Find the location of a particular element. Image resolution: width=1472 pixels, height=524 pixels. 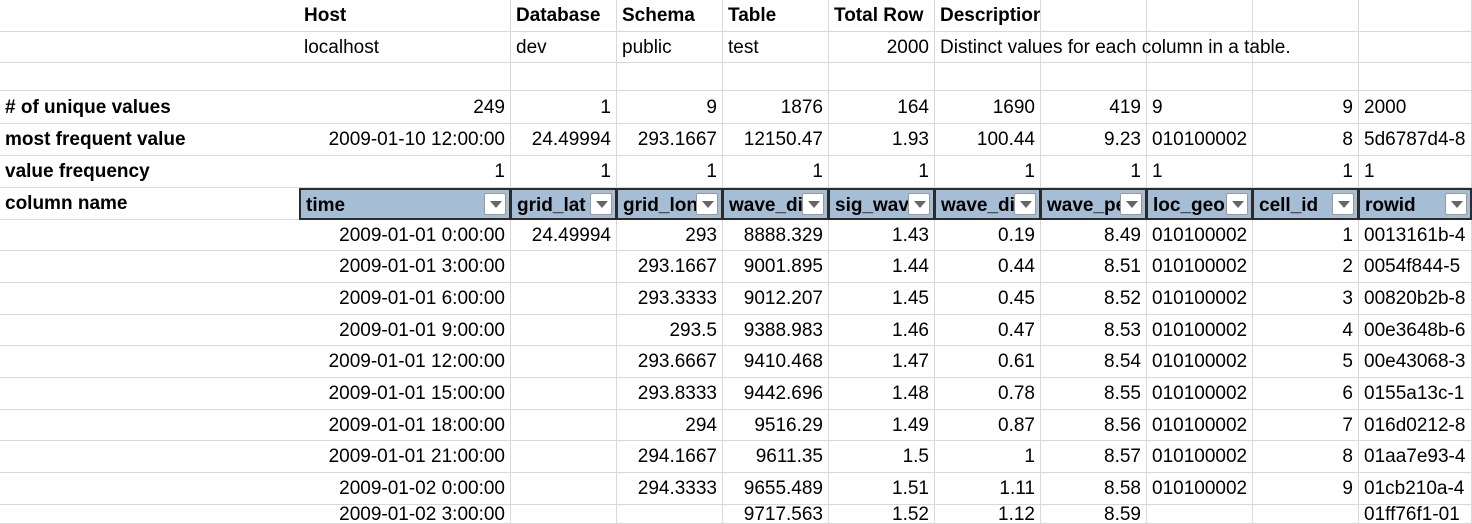

data-cell: 00e43068-3 is located at coordinates (1415, 362).